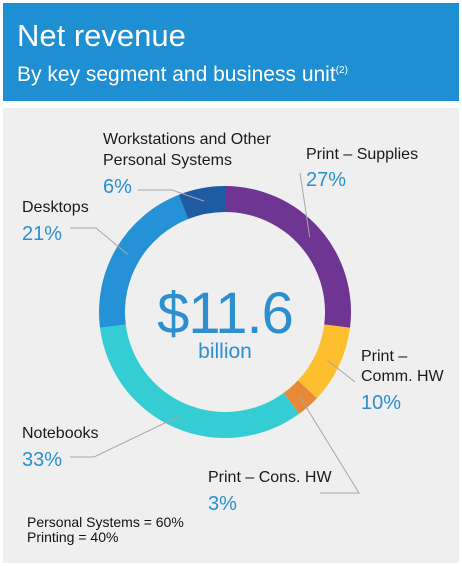  I want to click on chart-subtitle: By key segment and business unit(2), so click(182, 75).